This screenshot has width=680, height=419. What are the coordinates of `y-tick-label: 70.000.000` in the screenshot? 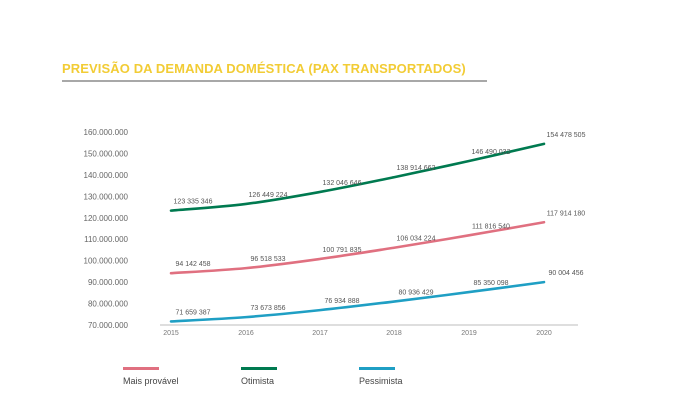 It's located at (108, 325).